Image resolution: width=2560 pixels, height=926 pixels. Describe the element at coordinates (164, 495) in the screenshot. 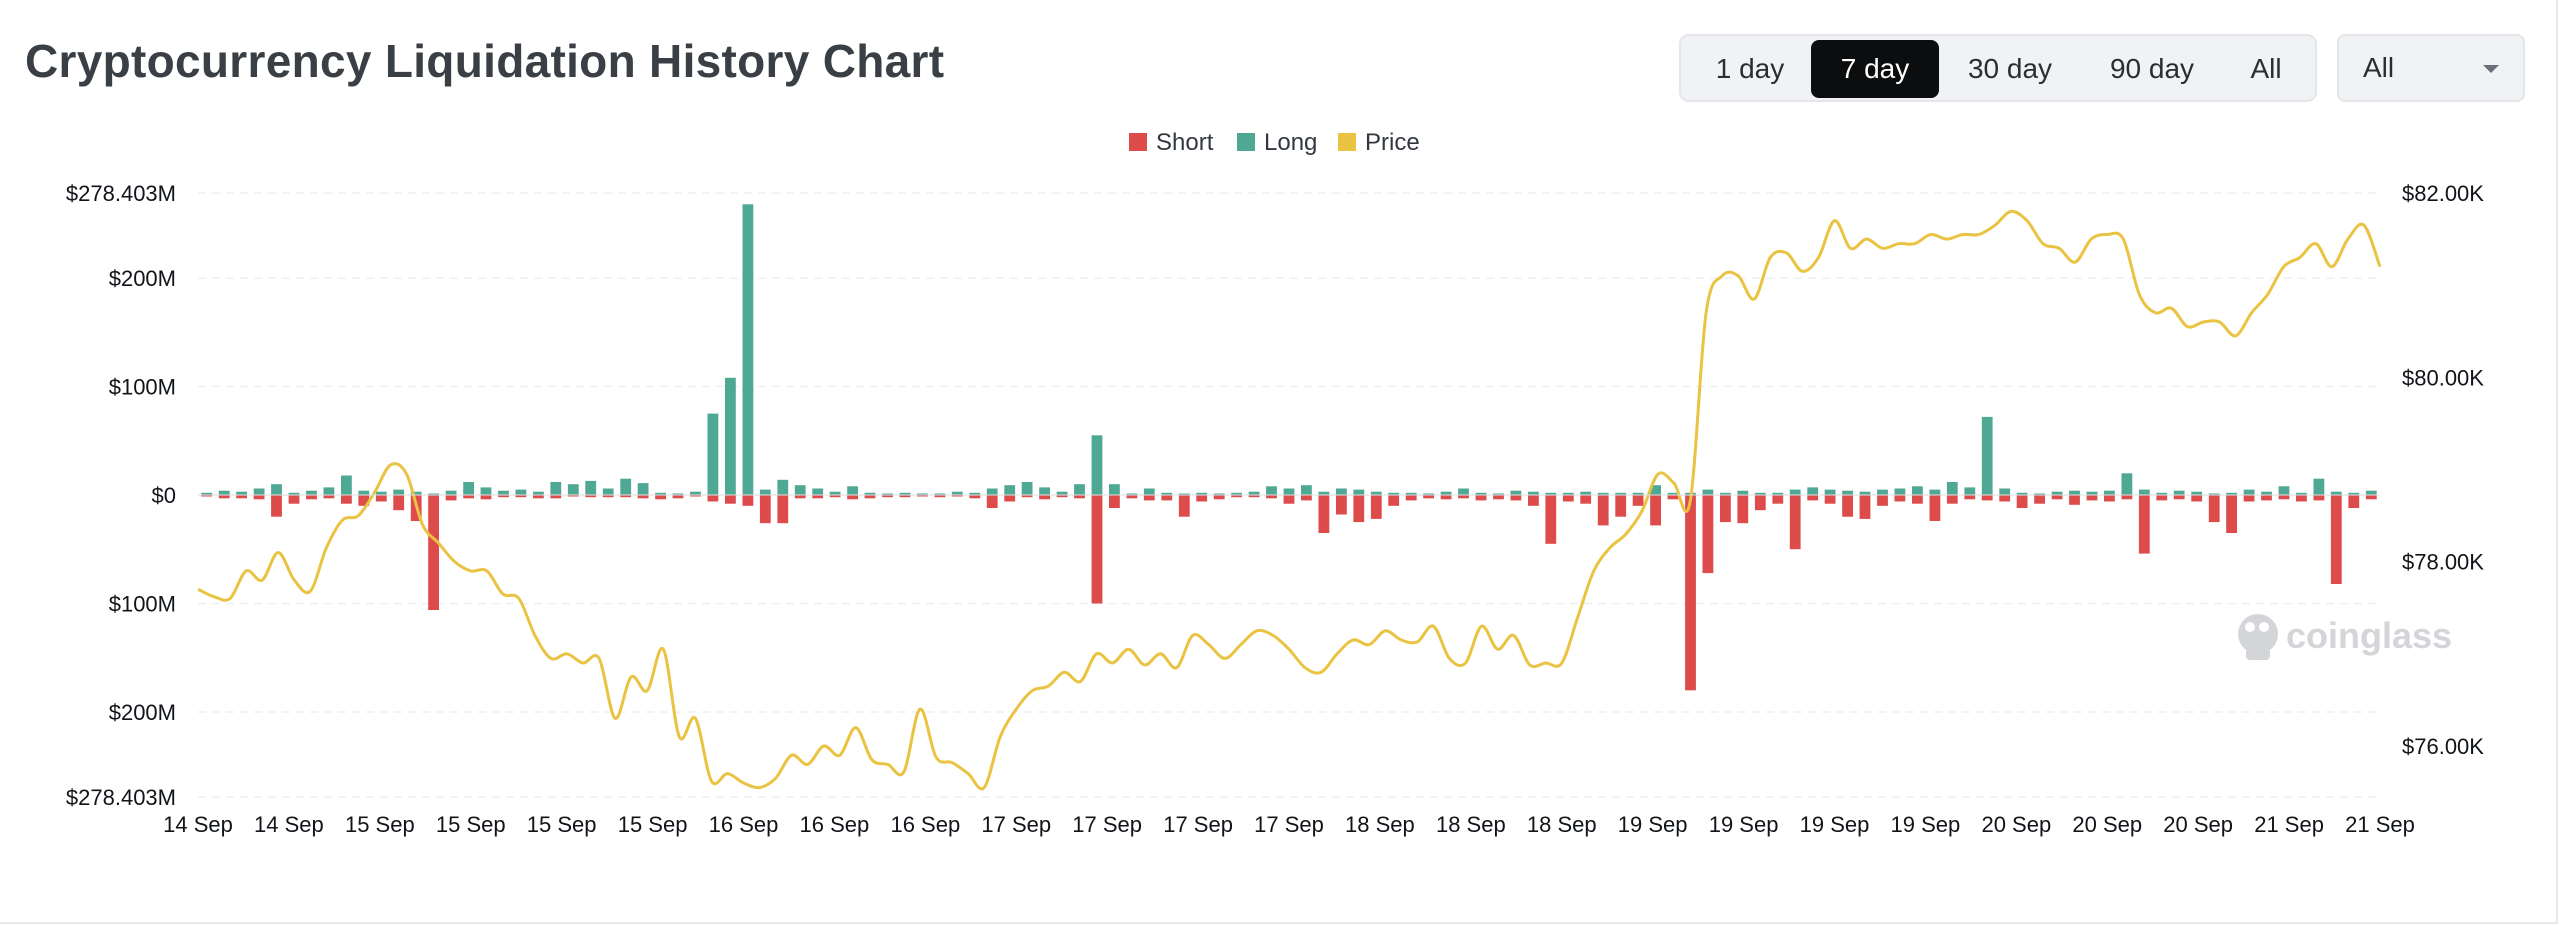

I see `y-left-tick-label: $0` at that location.